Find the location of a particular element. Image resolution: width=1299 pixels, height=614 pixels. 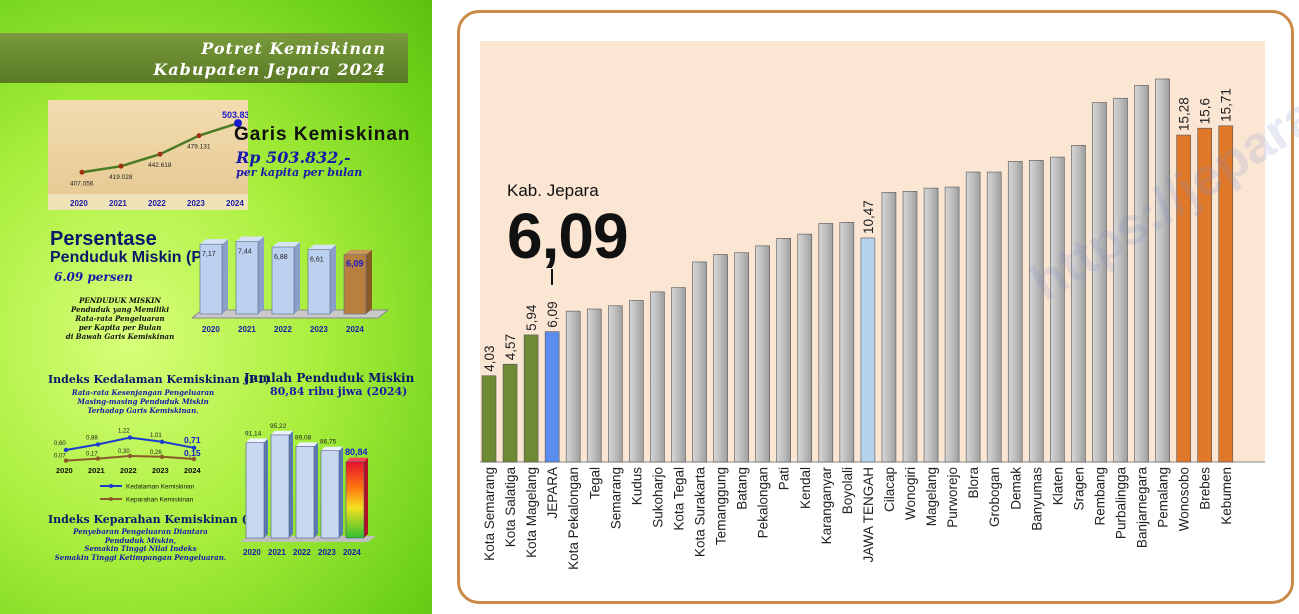

jumlah-x-tick: 2023 is located at coordinates (327, 552).